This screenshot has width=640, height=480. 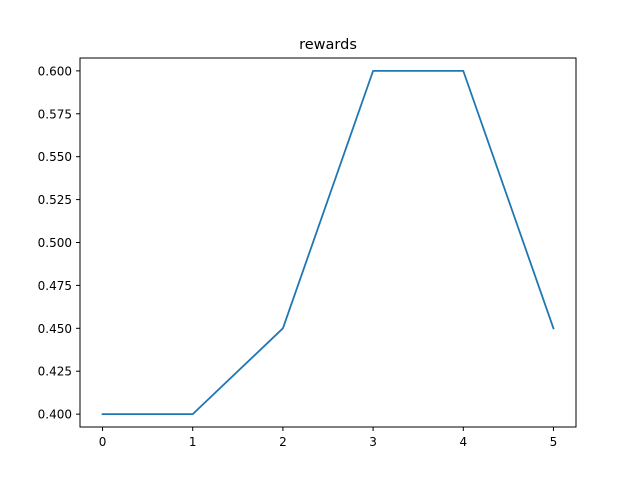 I want to click on y-tick-label: 0.525, so click(x=55, y=200).